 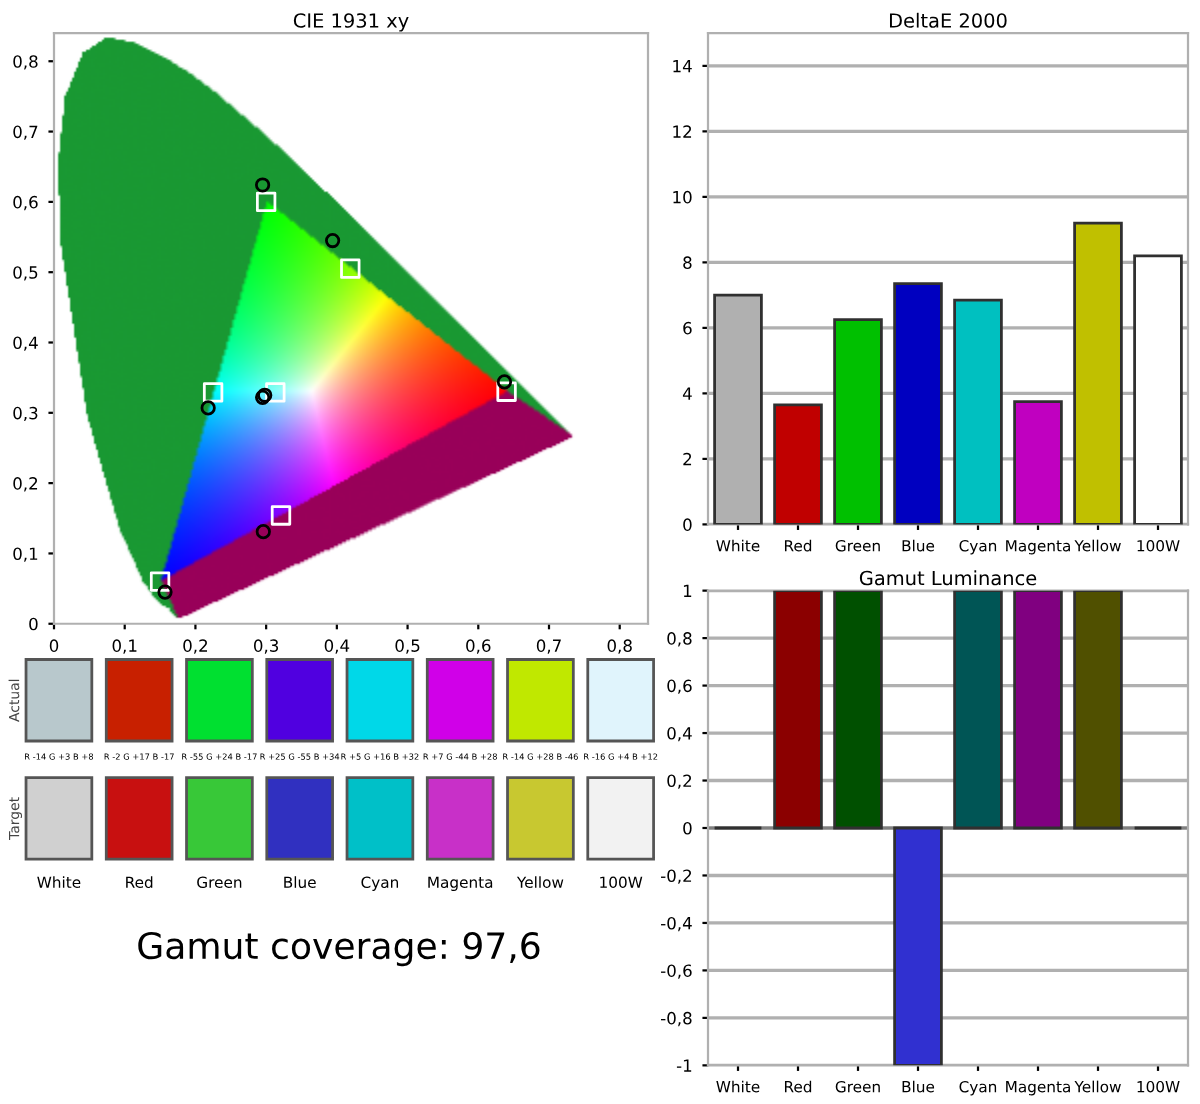 What do you see at coordinates (687, 262) in the screenshot?
I see `y-tick-label: 8` at bounding box center [687, 262].